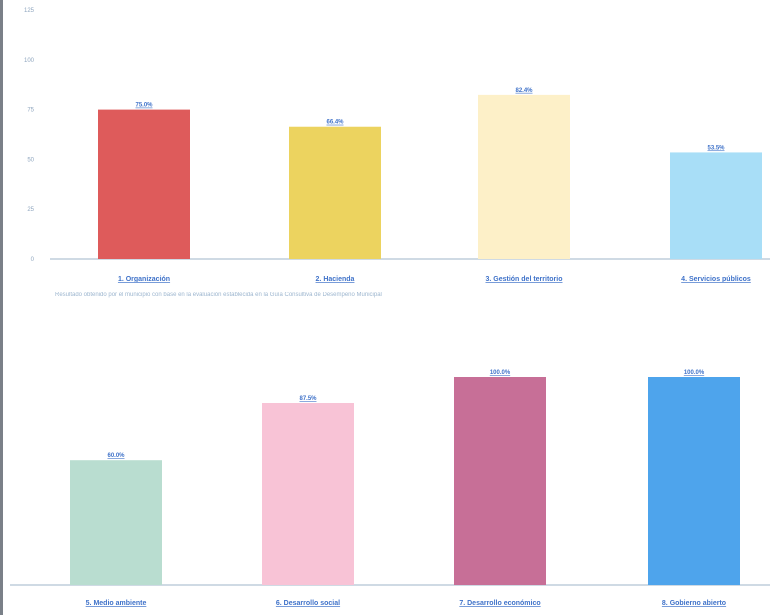 The height and width of the screenshot is (615, 774). Describe the element at coordinates (30, 160) in the screenshot. I see `y-tick-label: 50` at that location.